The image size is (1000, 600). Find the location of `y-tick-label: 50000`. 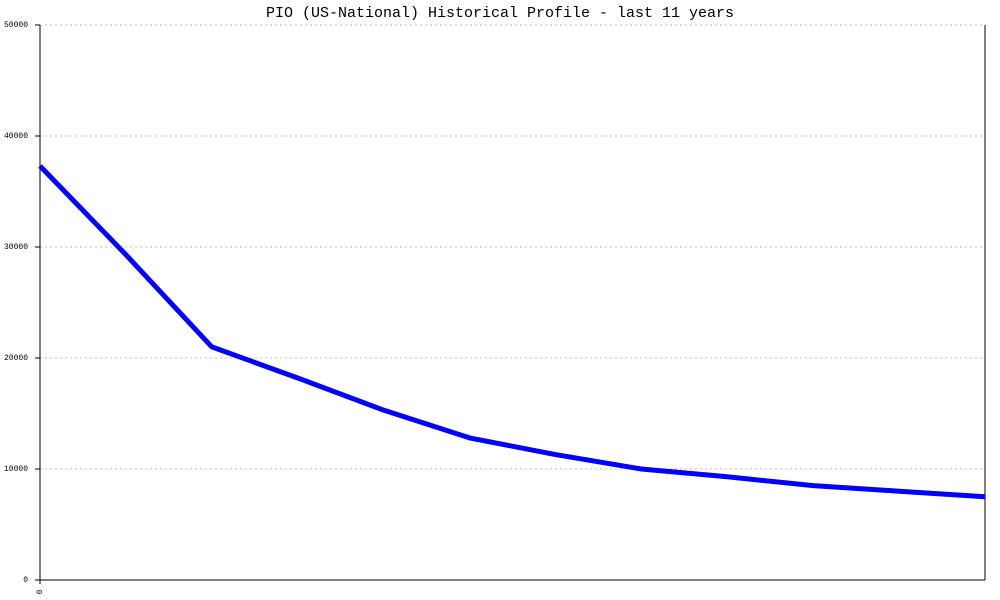

y-tick-label: 50000 is located at coordinates (16, 25).